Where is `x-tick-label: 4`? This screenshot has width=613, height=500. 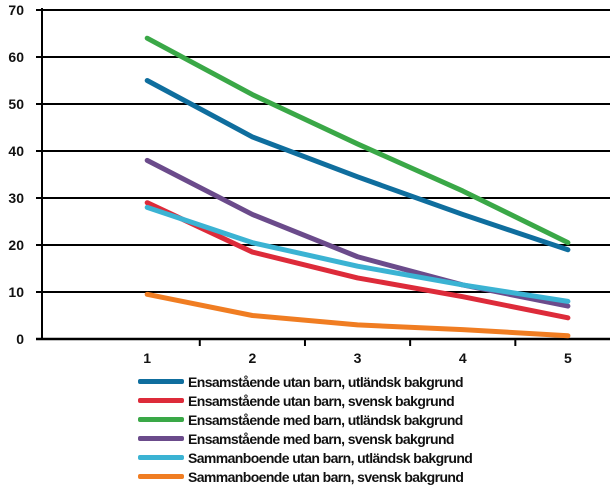 x-tick-label: 4 is located at coordinates (463, 358).